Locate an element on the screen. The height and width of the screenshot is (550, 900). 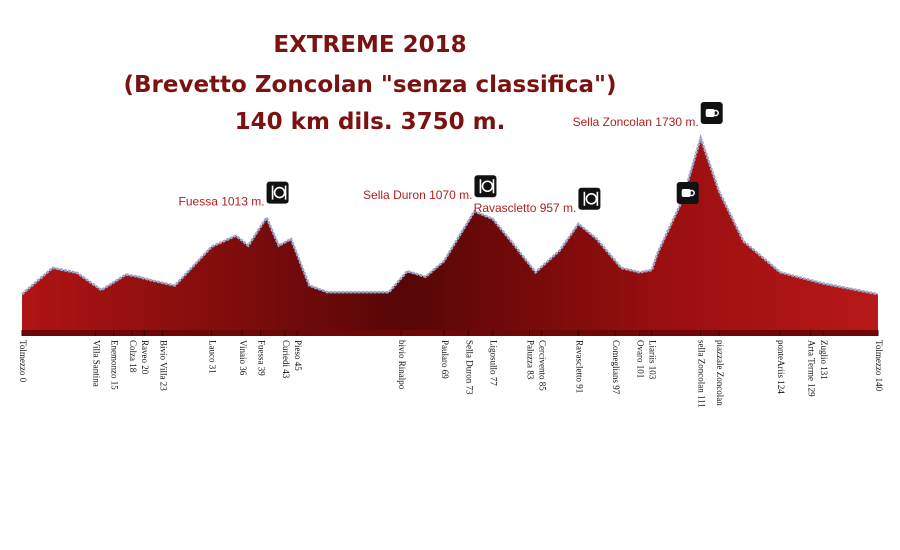
place-label: Paularo 69 is located at coordinates (445, 359).